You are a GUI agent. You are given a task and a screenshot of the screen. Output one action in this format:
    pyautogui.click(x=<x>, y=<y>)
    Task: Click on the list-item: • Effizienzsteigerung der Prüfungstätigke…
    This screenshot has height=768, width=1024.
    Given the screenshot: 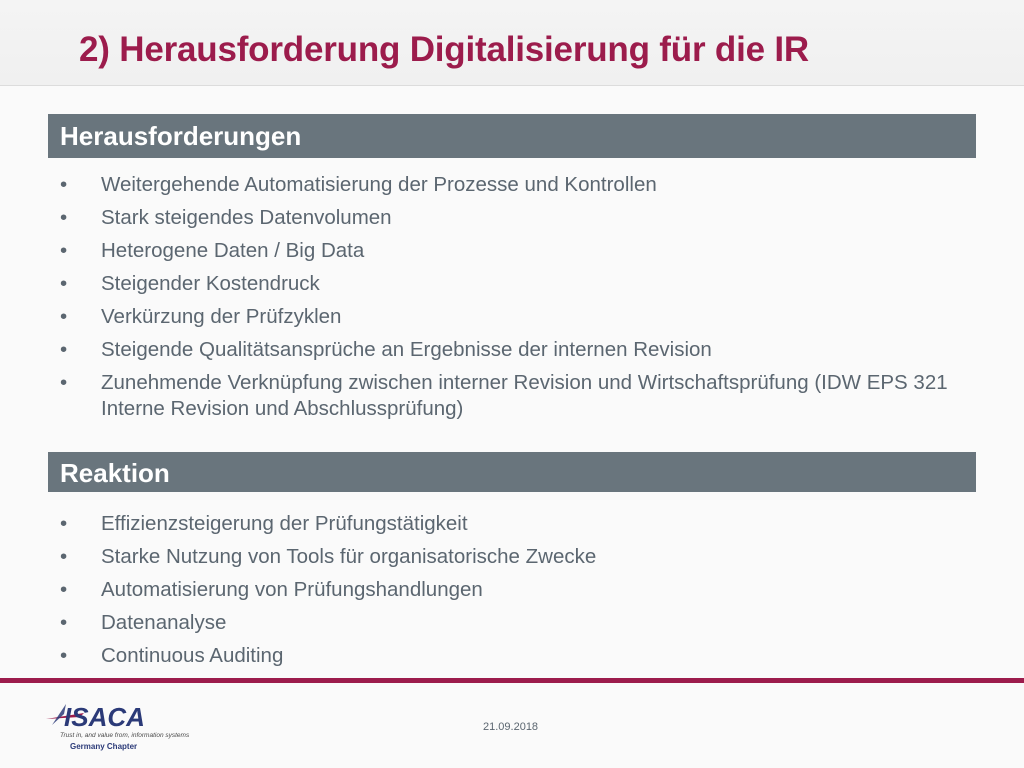 What is the action you would take?
    pyautogui.click(x=264, y=523)
    